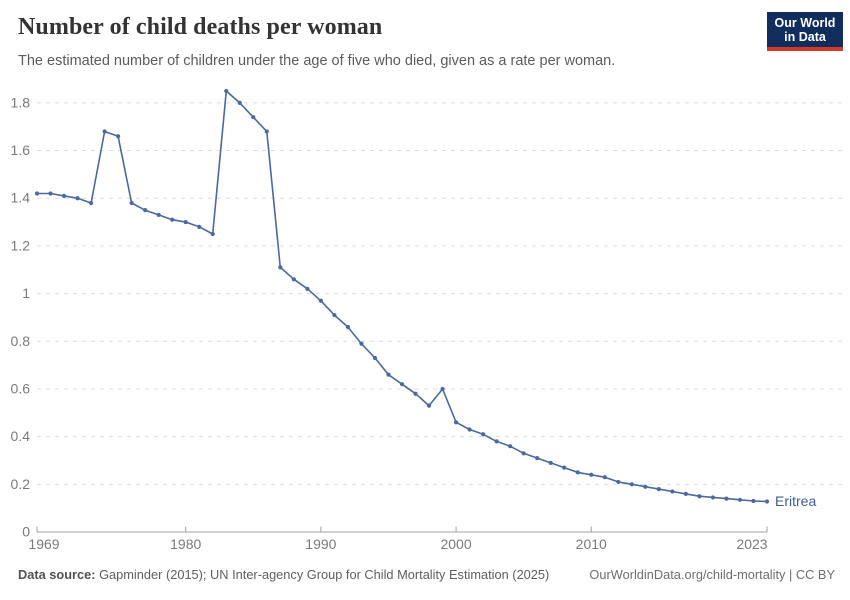 The width and height of the screenshot is (850, 600). I want to click on owid-logo: Our World in Data, so click(805, 31).